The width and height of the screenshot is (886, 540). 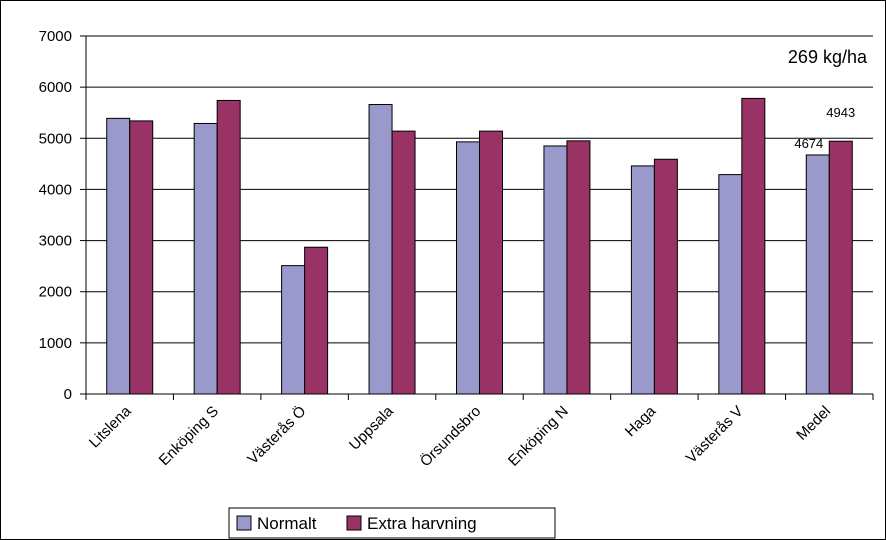 What do you see at coordinates (840, 112) in the screenshot?
I see `data-label: 4943` at bounding box center [840, 112].